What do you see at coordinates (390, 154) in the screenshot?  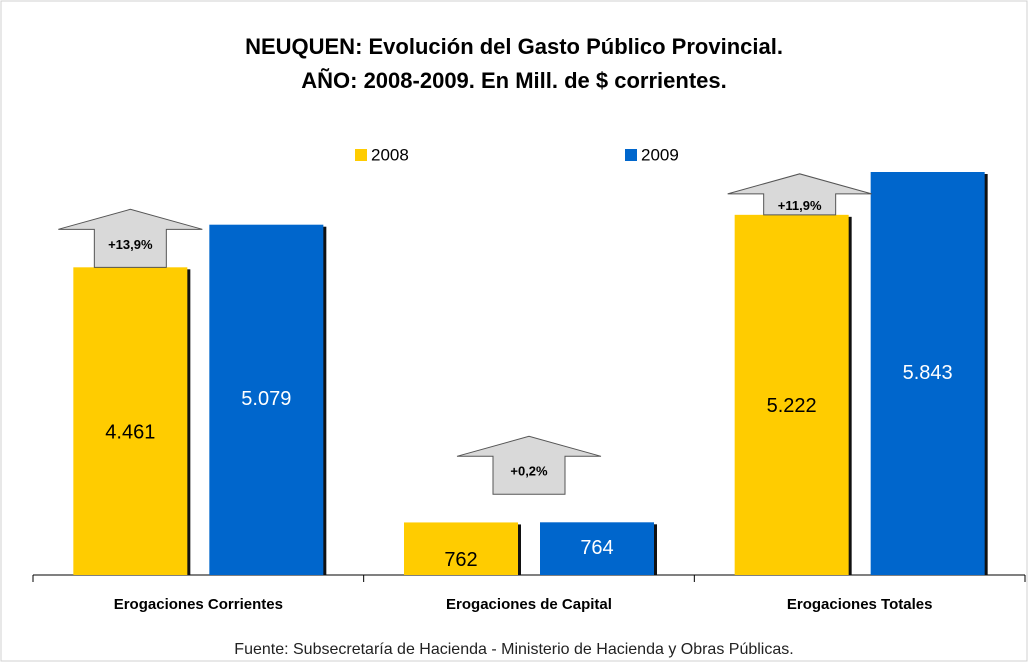 I see `legend-label: 2008` at bounding box center [390, 154].